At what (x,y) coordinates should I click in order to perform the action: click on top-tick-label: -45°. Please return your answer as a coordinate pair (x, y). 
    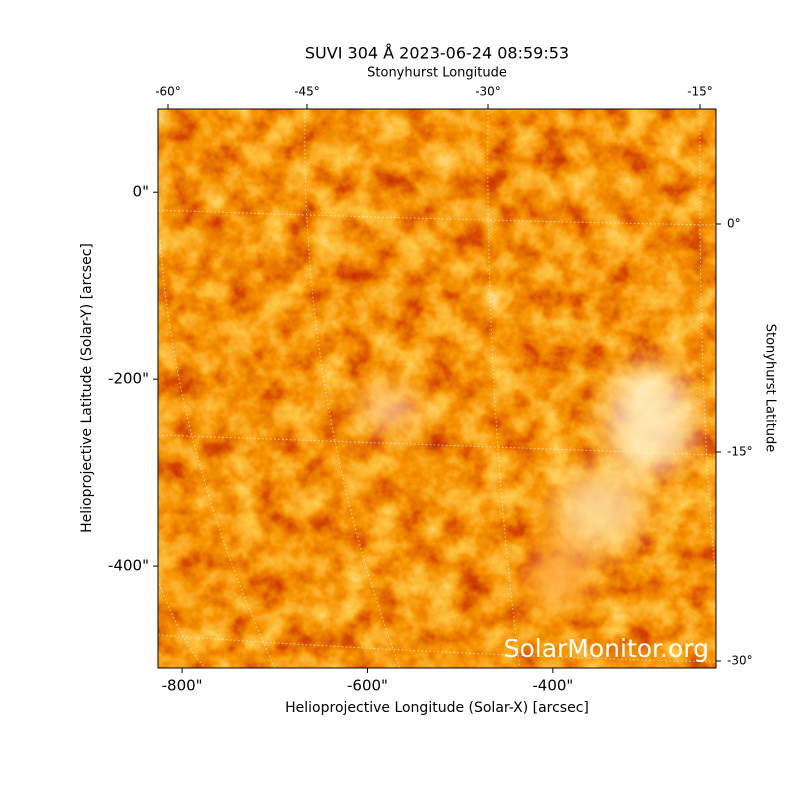
    Looking at the image, I should click on (307, 92).